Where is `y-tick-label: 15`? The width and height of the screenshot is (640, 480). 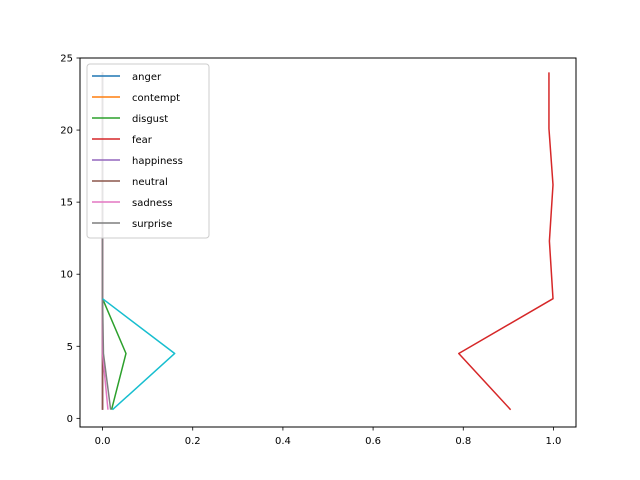 y-tick-label: 15 is located at coordinates (66, 203).